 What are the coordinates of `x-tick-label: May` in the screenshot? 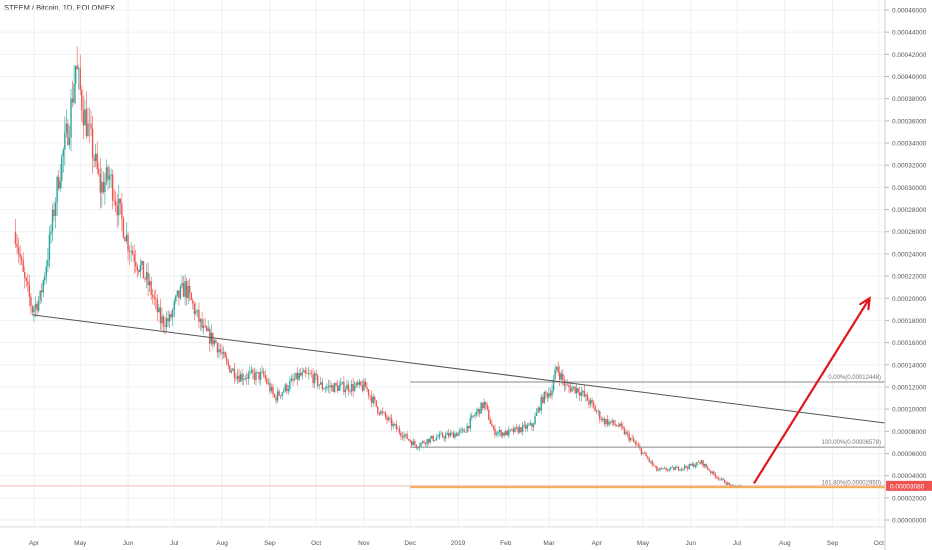 It's located at (80, 543).